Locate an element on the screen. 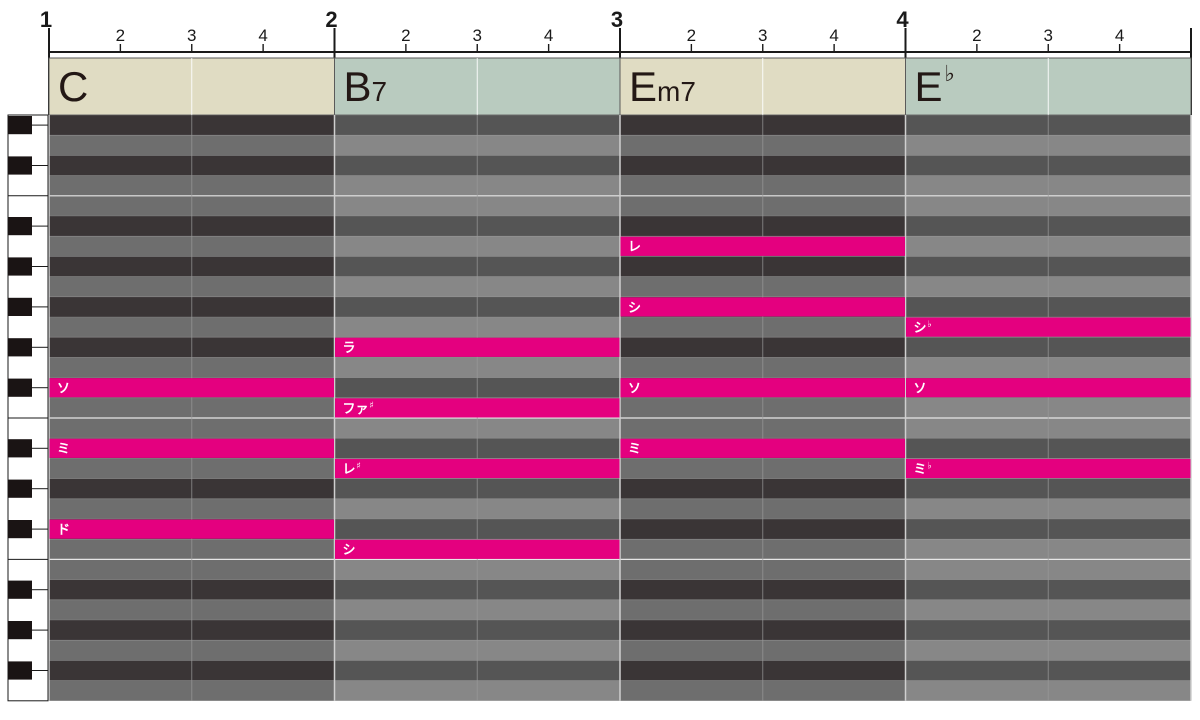 This screenshot has width=1200, height=720. chord-quality: m7 is located at coordinates (676, 91).